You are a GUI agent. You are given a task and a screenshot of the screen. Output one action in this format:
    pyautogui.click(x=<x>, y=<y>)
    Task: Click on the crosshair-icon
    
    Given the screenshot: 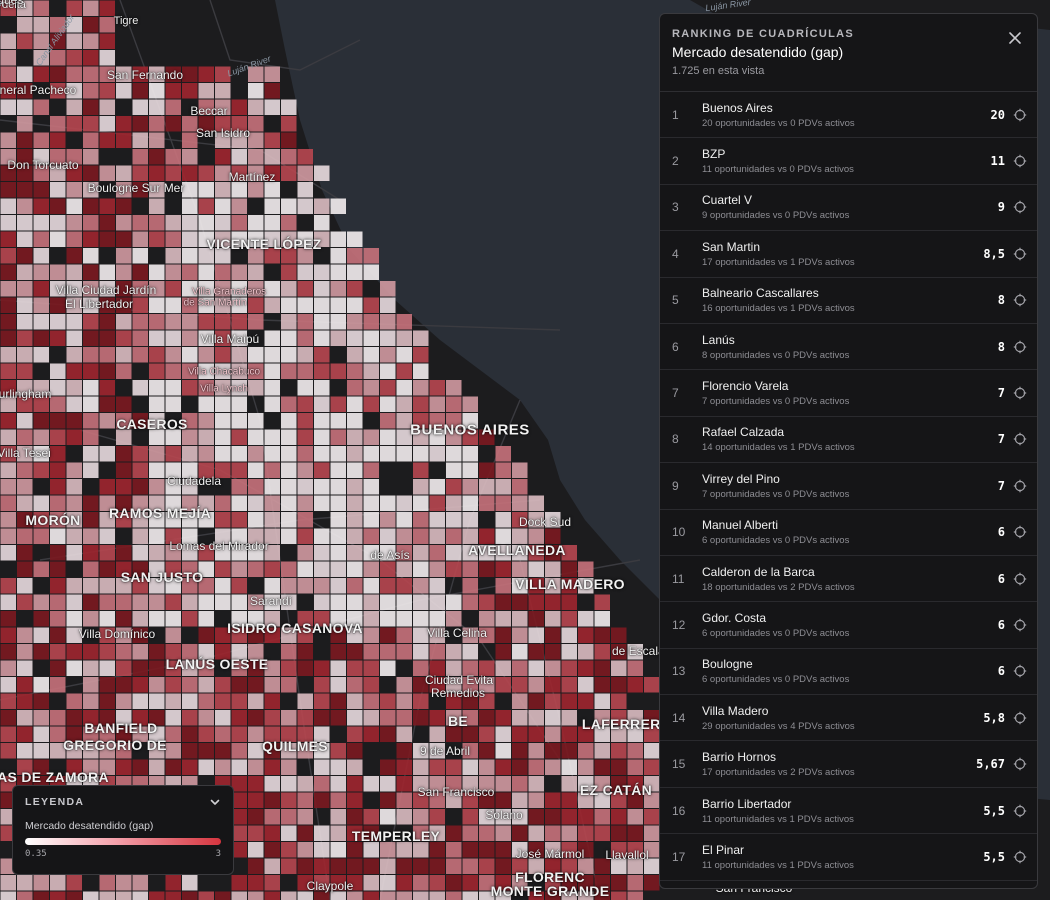 What is the action you would take?
    pyautogui.click(x=1020, y=254)
    